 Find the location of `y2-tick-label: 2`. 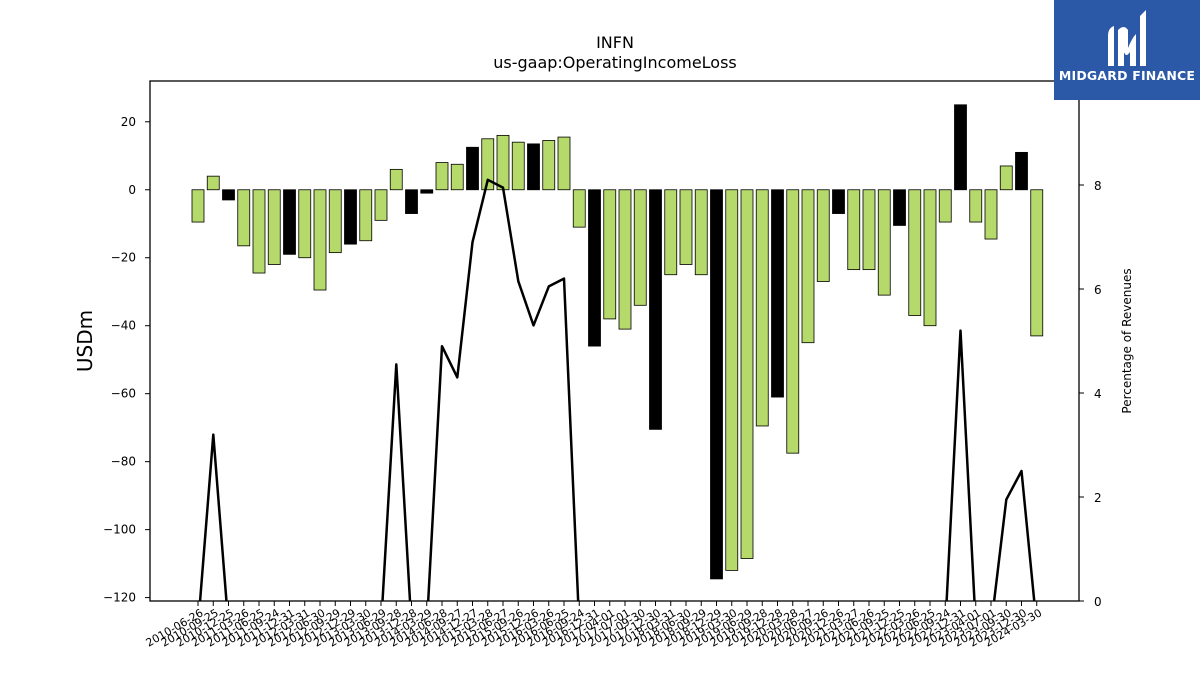

y2-tick-label: 2 is located at coordinates (1098, 498).